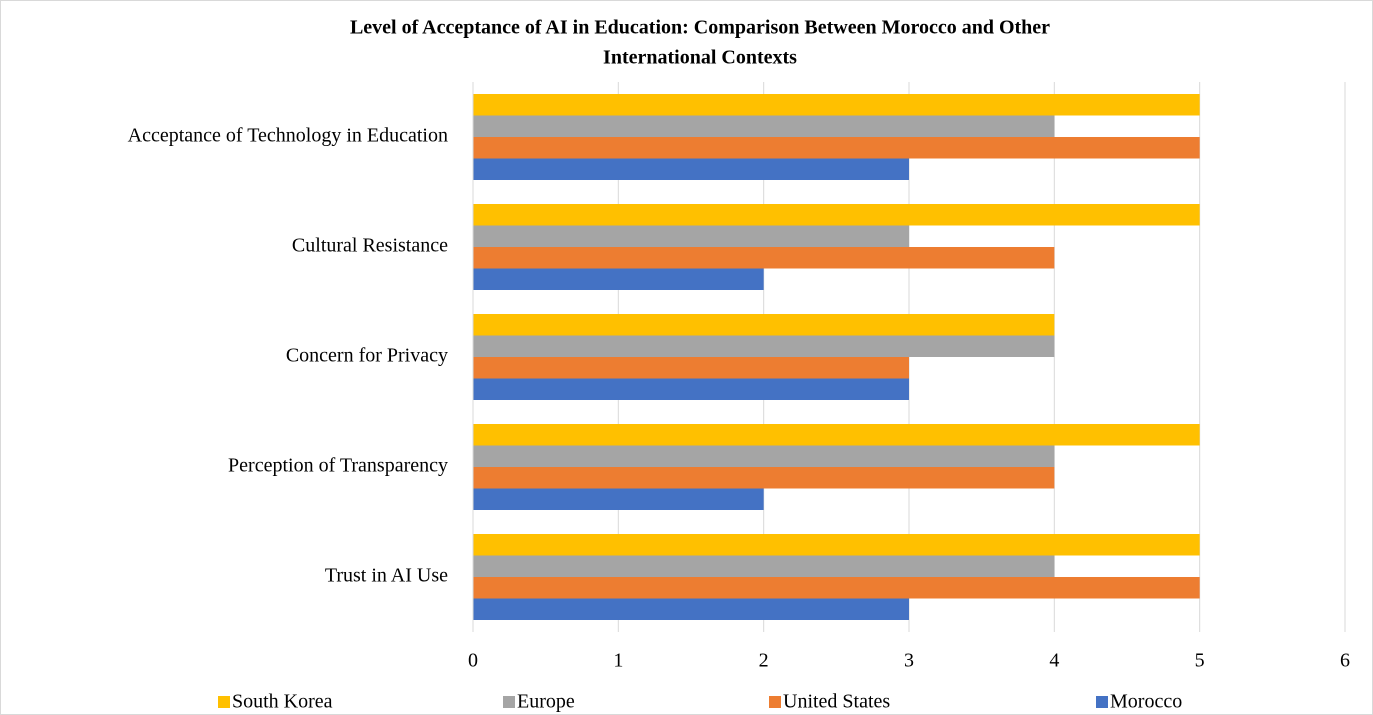 The image size is (1373, 715). Describe the element at coordinates (367, 356) in the screenshot. I see `y-tick-label: Concern for Privacy` at that location.